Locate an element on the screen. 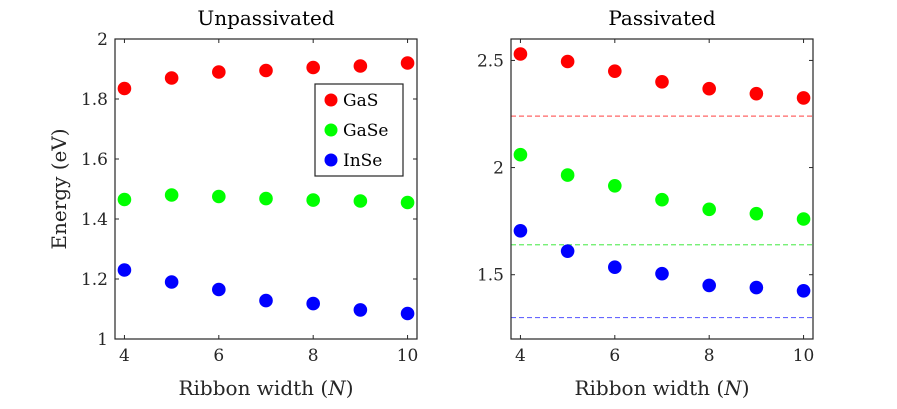  y-tick-label: 1 is located at coordinates (102, 340).